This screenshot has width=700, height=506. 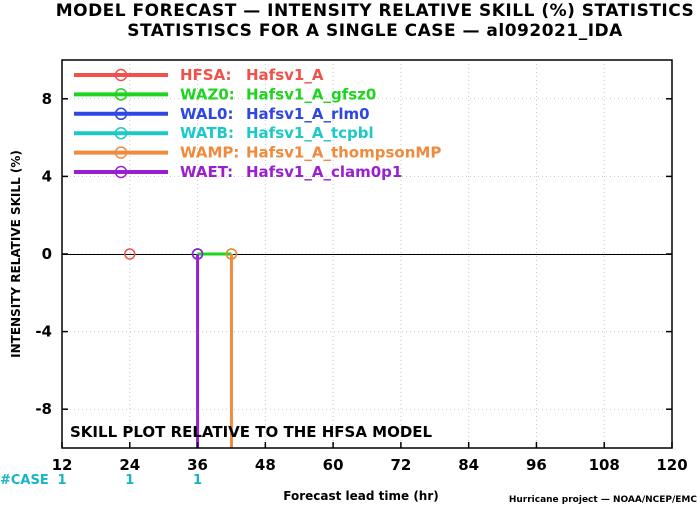 What do you see at coordinates (343, 153) in the screenshot?
I see `legend-name: Hafsv1_A_thompsonMP` at bounding box center [343, 153].